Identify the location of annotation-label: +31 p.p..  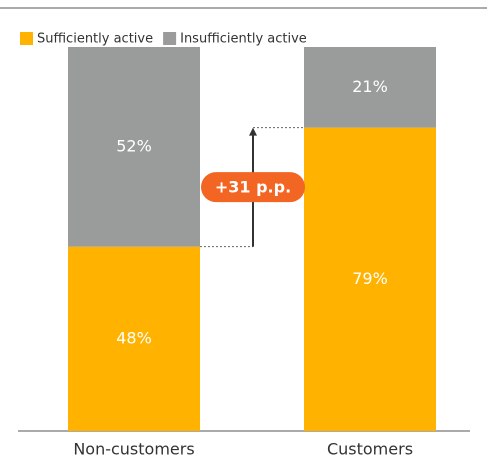
(253, 187).